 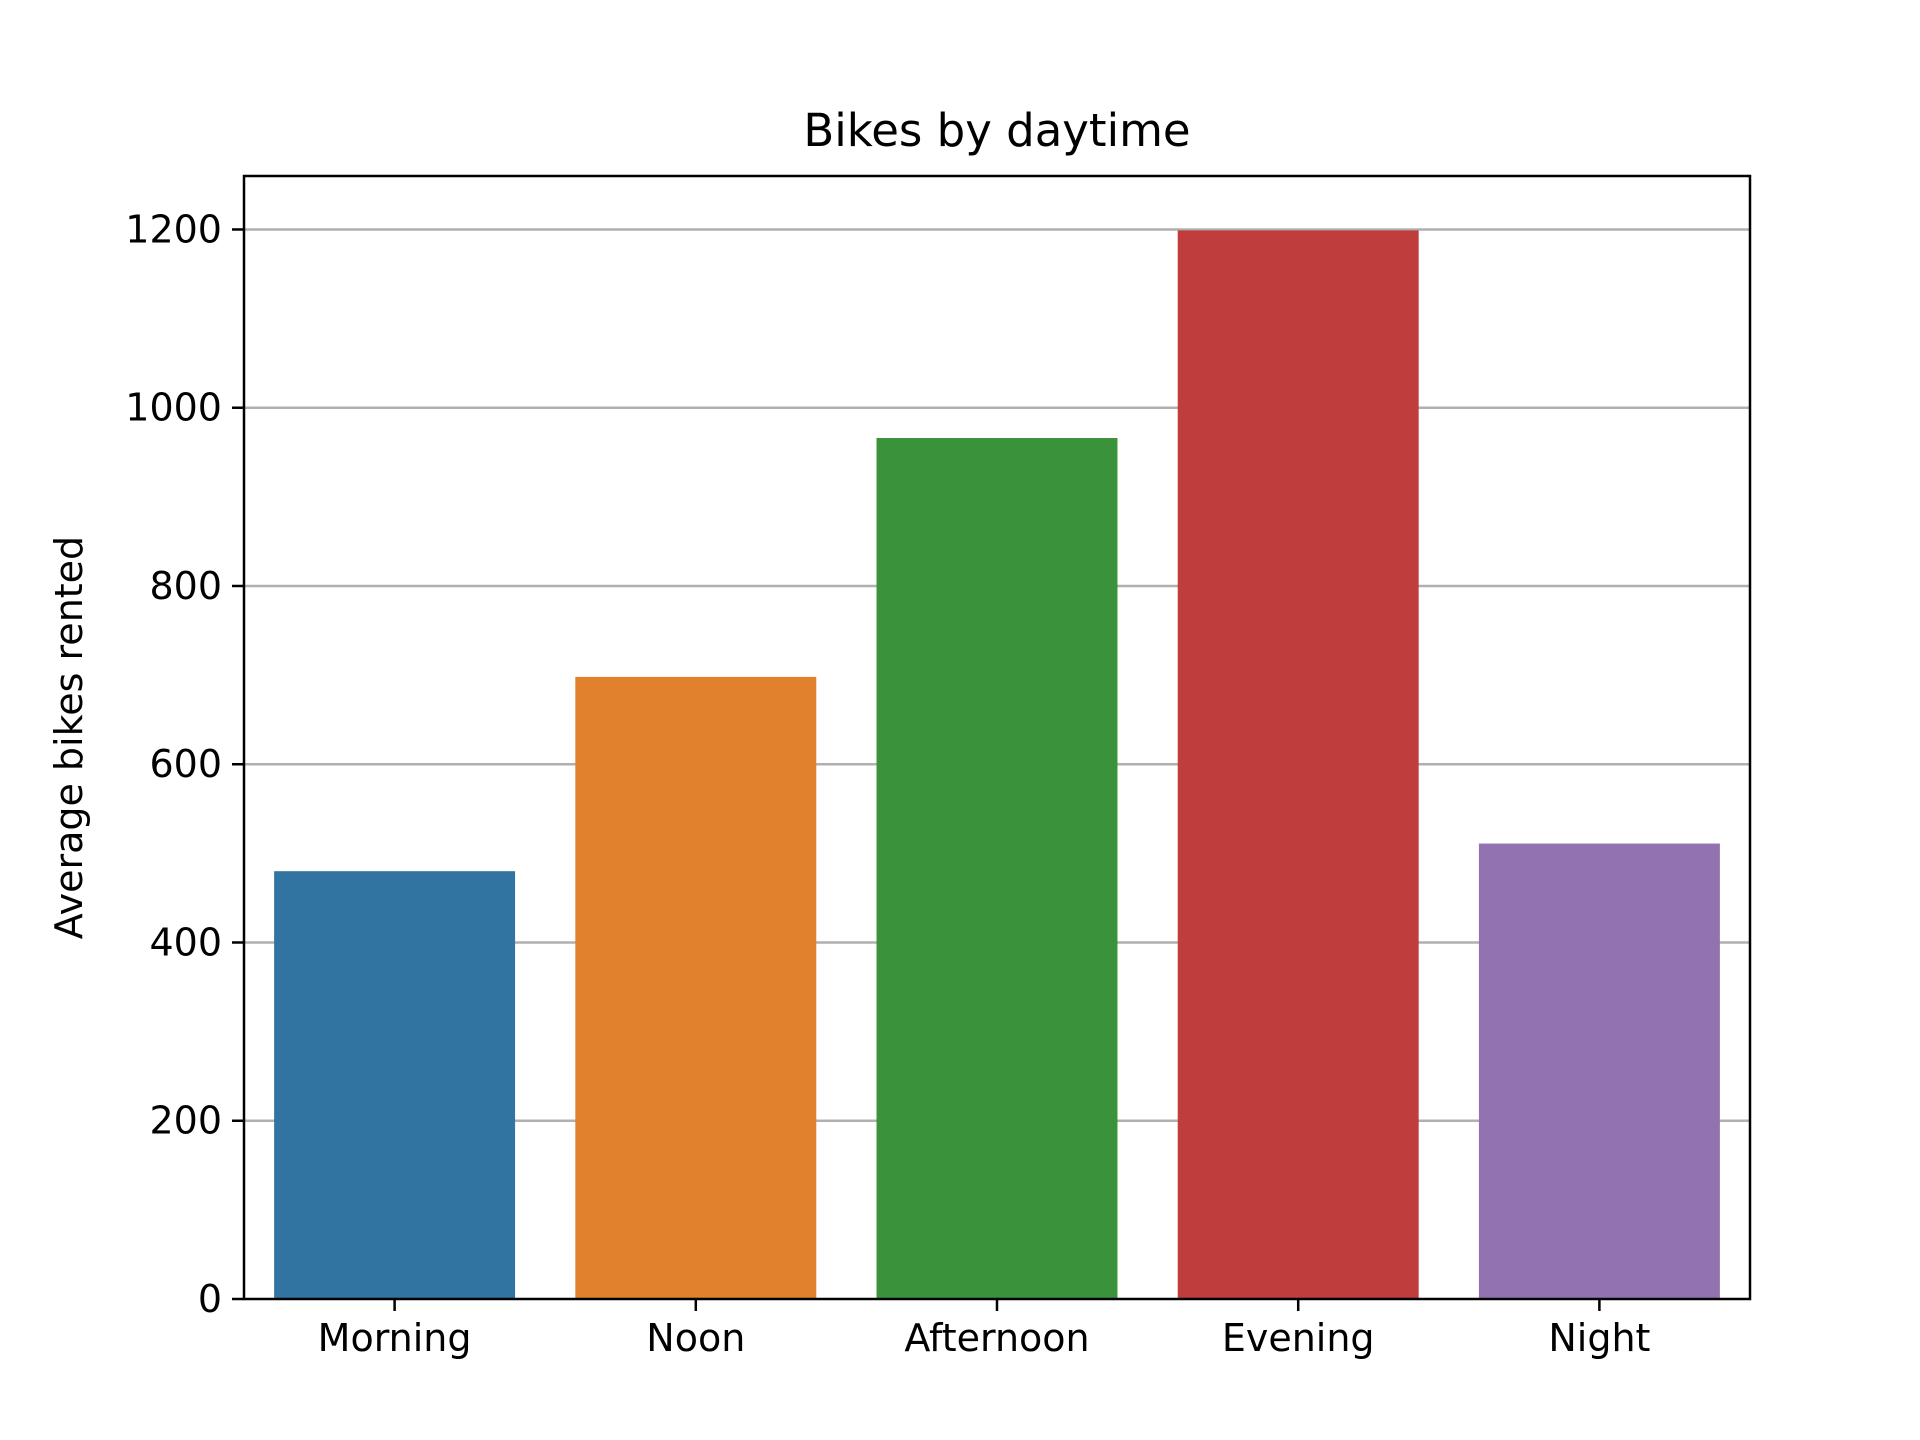 What do you see at coordinates (173, 408) in the screenshot?
I see `y-tick-label: 1000` at bounding box center [173, 408].